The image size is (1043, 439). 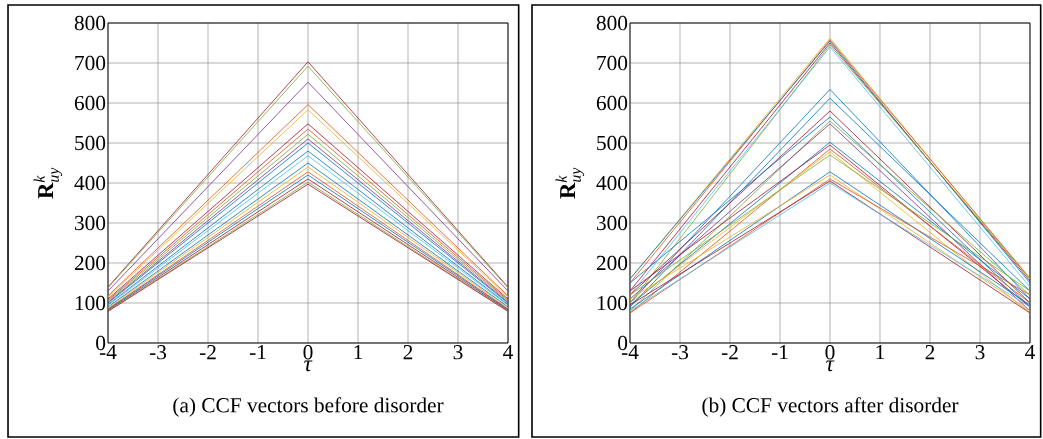 I want to click on text: (a) CCF vectors before disorder, so click(x=308, y=407).